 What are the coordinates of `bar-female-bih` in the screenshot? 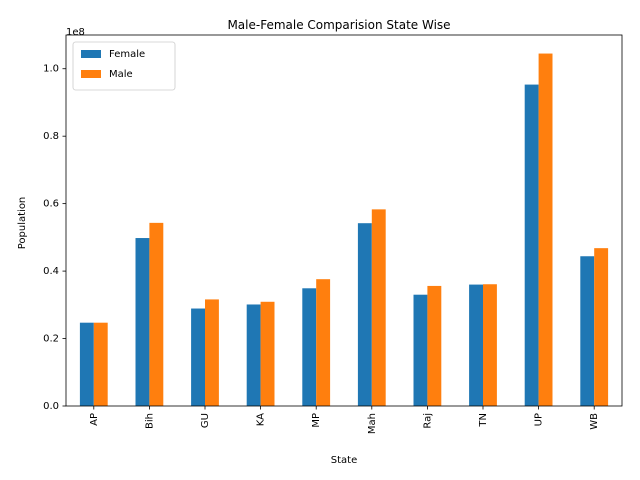 It's located at (142, 322).